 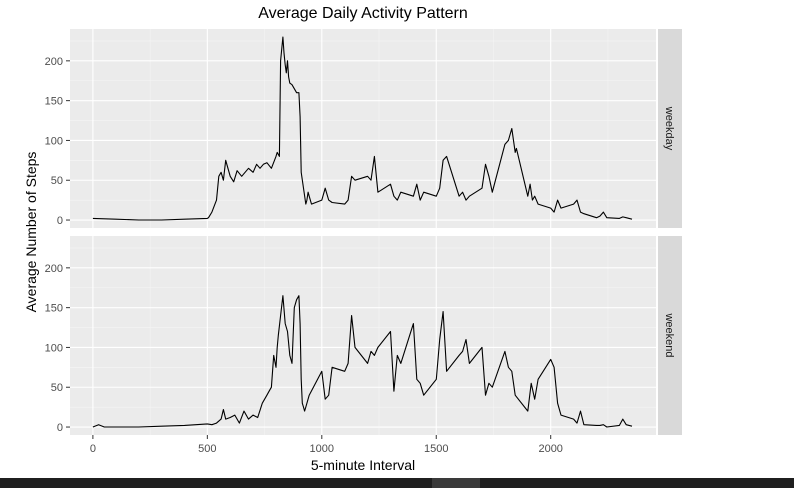 What do you see at coordinates (363, 13) in the screenshot?
I see `chart-title: Average Daily Activity Pattern` at bounding box center [363, 13].